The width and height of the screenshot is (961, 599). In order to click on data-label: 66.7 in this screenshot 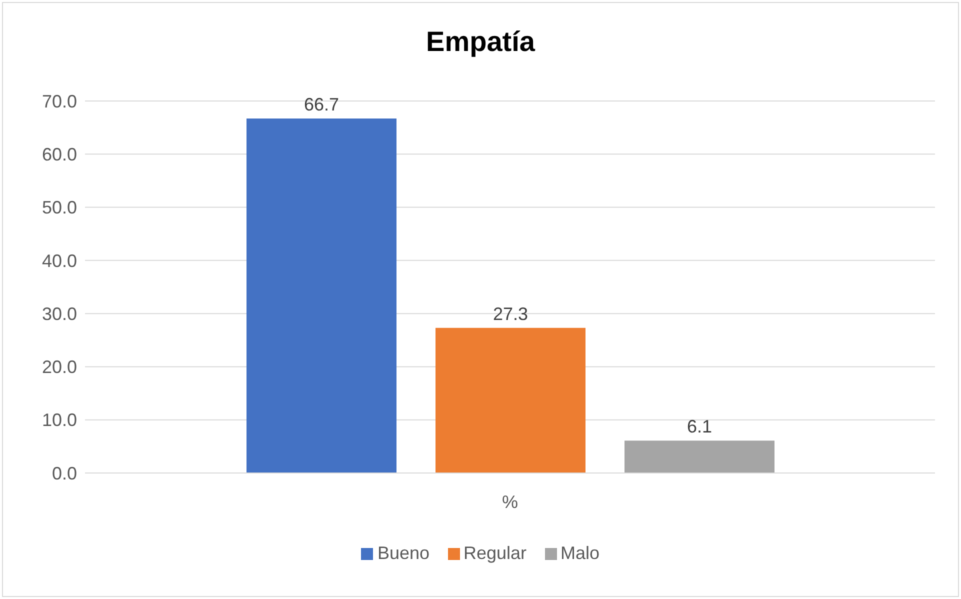, I will do `click(322, 104)`.